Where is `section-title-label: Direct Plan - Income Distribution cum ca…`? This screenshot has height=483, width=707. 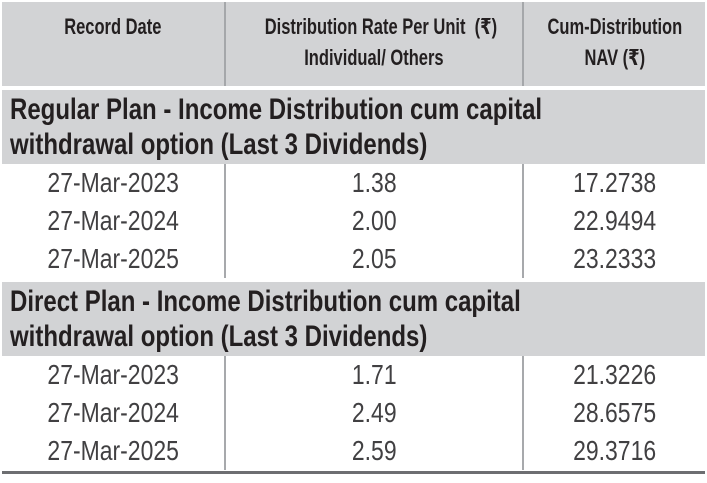
section-title-label: Direct Plan - Income Distribution cum ca… is located at coordinates (265, 319).